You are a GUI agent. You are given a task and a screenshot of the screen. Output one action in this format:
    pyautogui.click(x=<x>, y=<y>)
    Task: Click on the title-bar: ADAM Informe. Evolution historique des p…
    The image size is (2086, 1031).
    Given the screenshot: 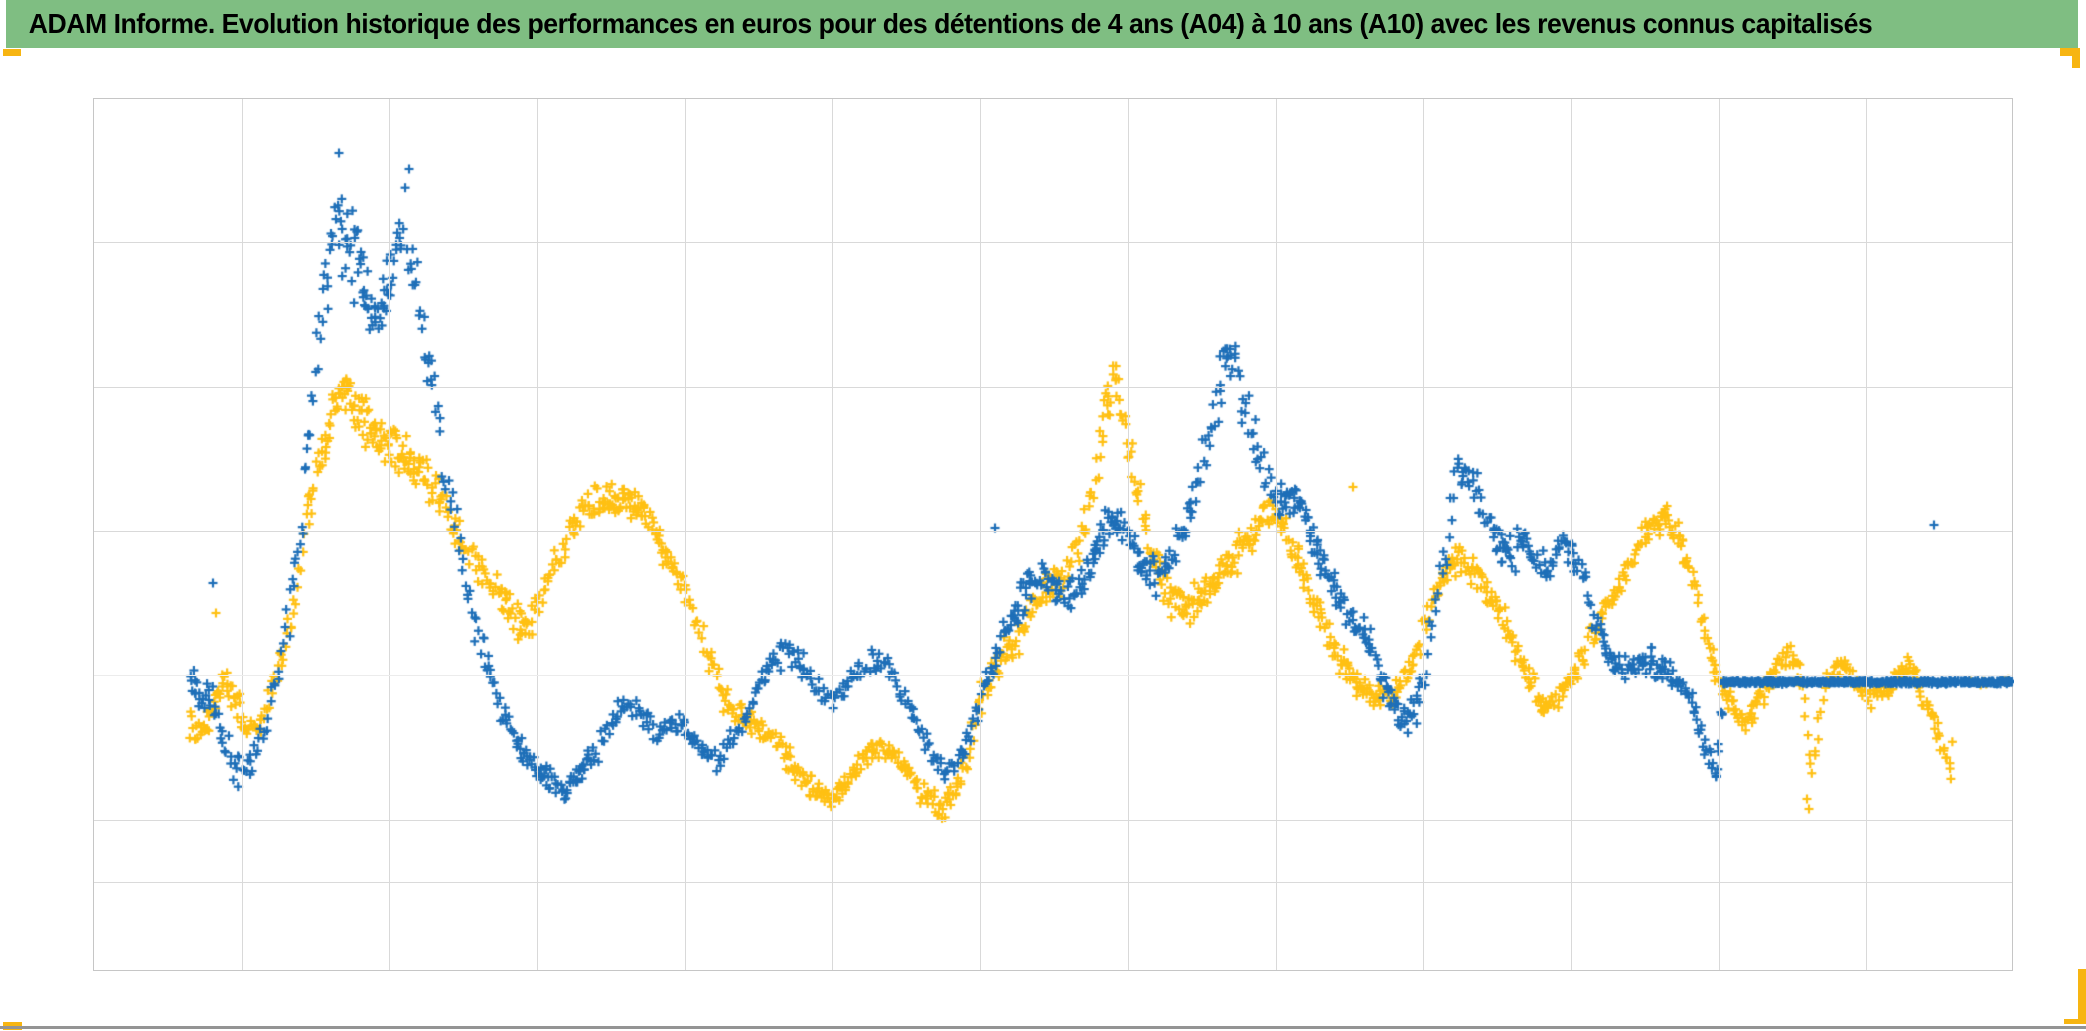 What is the action you would take?
    pyautogui.click(x=1042, y=24)
    